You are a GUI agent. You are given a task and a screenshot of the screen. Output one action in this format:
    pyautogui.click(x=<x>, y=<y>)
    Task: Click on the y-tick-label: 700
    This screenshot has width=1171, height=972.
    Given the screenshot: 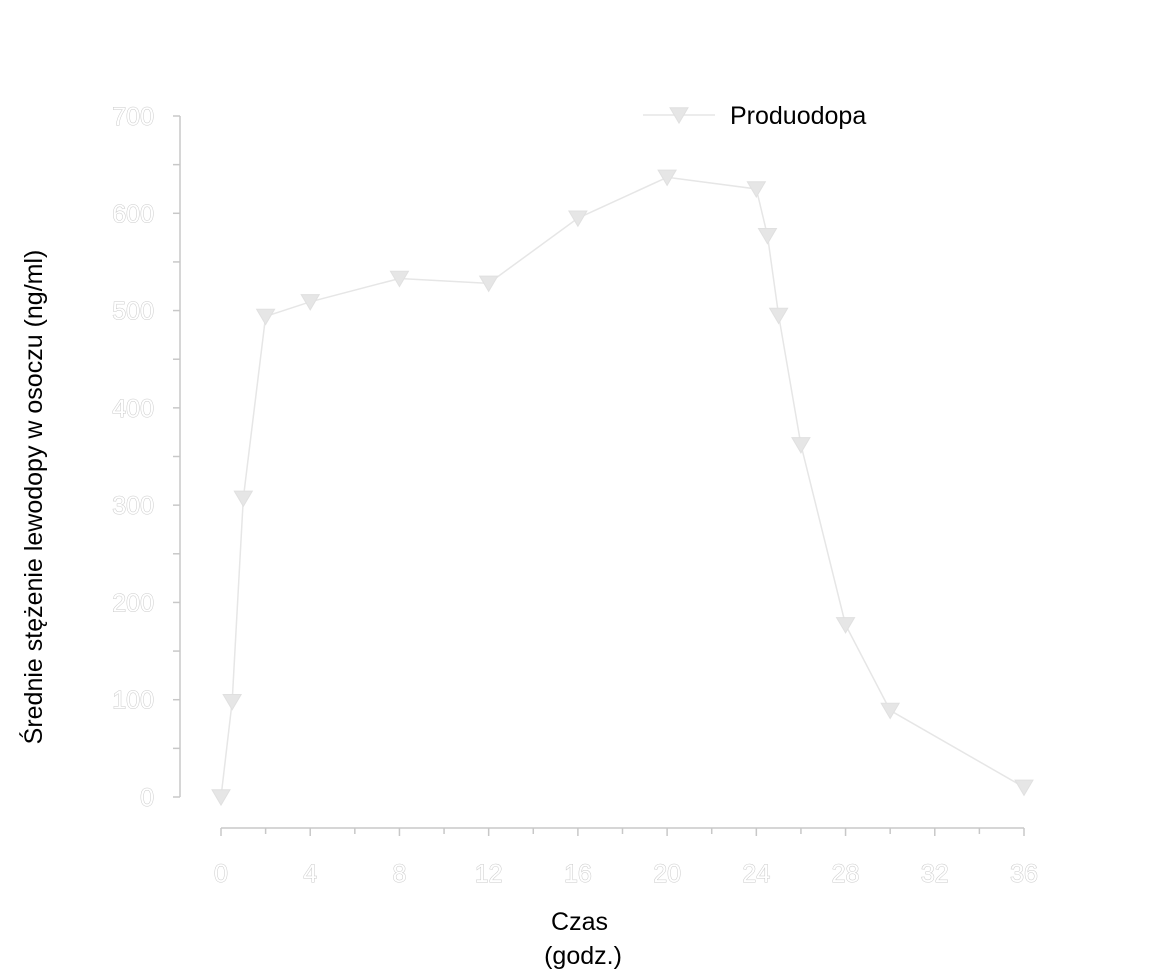 What is the action you would take?
    pyautogui.click(x=133, y=117)
    